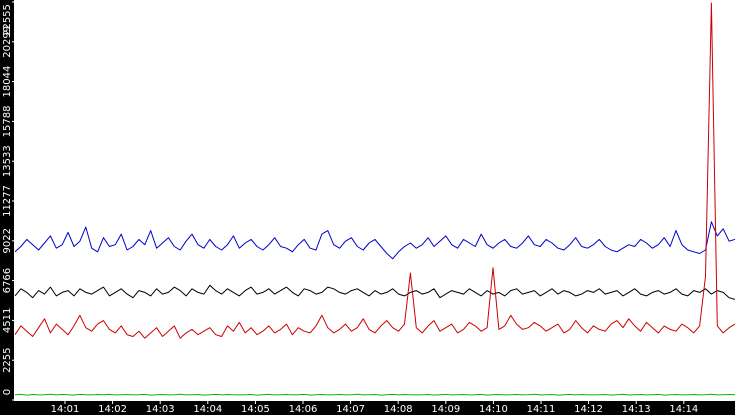  I want to click on x-tick-label: 14:09, so click(445, 409).